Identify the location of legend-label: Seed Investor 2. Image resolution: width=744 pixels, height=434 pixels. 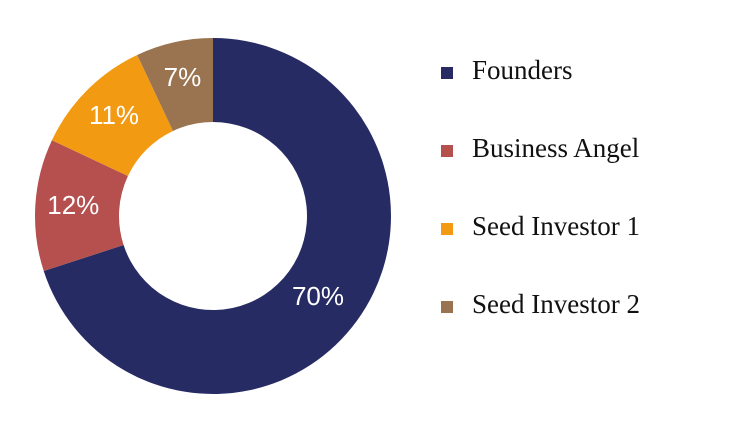
(556, 304).